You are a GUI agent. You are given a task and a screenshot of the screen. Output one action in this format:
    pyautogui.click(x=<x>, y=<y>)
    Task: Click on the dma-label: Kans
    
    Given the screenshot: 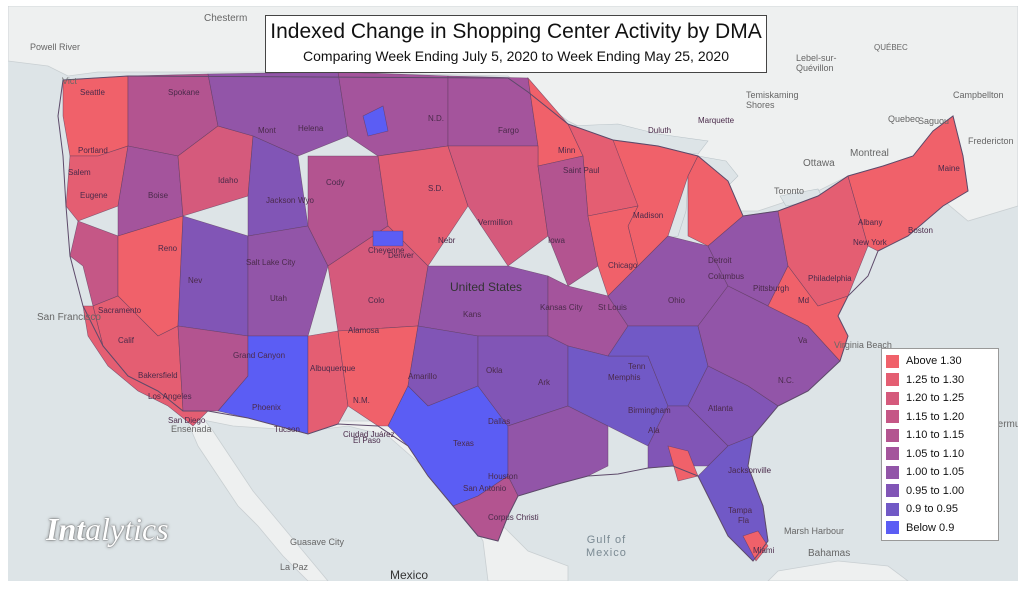 What is the action you would take?
    pyautogui.click(x=472, y=314)
    